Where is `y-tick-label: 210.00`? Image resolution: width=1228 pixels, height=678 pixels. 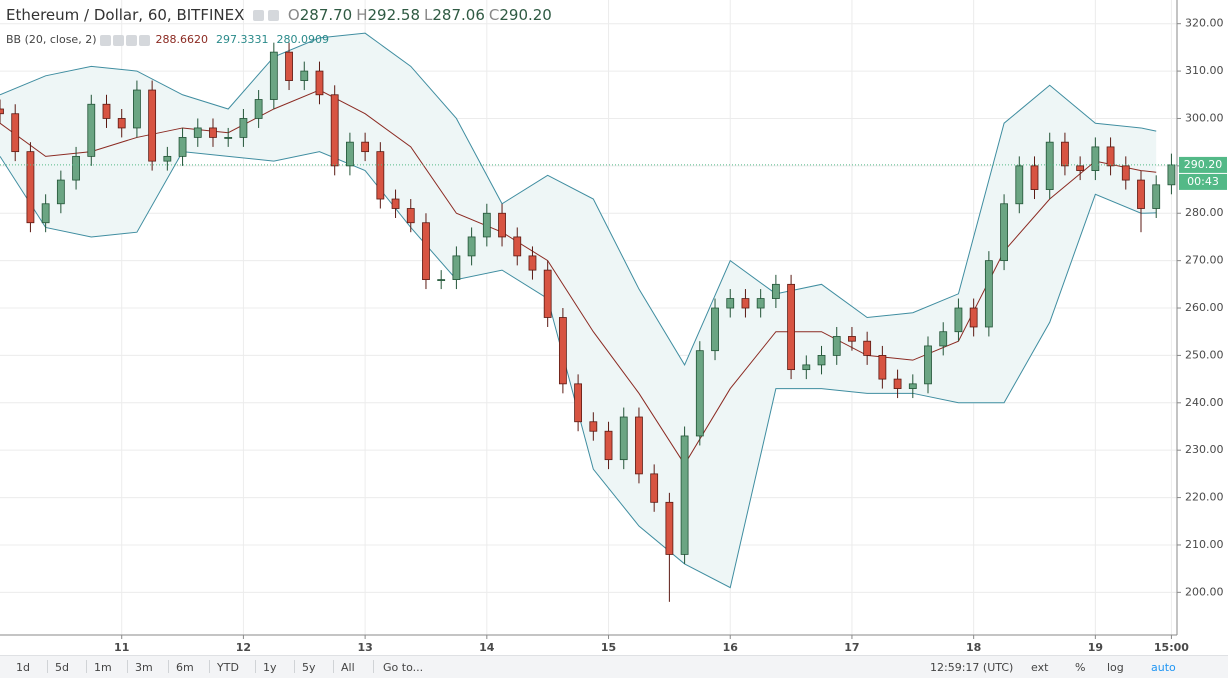
y-tick-label: 210.00 is located at coordinates (1204, 544).